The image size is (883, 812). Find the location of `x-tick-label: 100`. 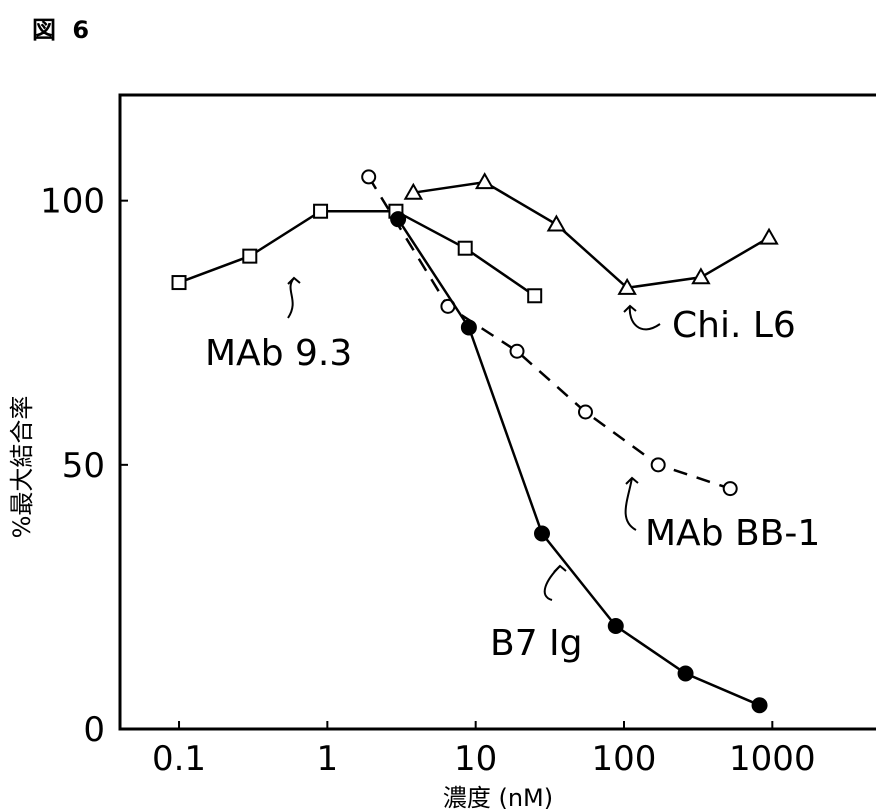

x-tick-label: 100 is located at coordinates (624, 759).